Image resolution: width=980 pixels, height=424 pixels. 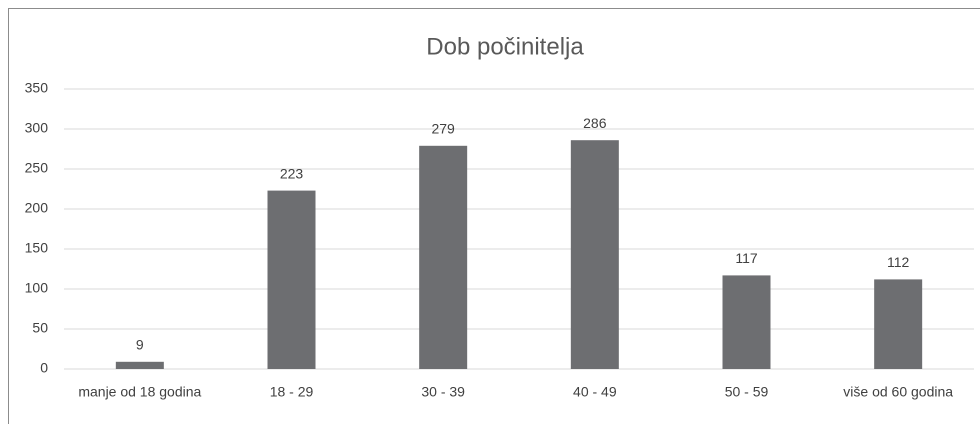 What do you see at coordinates (292, 173) in the screenshot?
I see `data-label: 223` at bounding box center [292, 173].